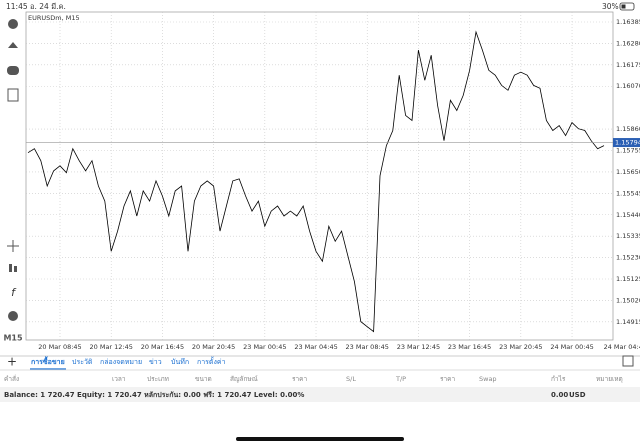 The width and height of the screenshot is (640, 447). What do you see at coordinates (264, 347) in the screenshot?
I see `x-tick-label: 23 Mar 00:45` at bounding box center [264, 347].